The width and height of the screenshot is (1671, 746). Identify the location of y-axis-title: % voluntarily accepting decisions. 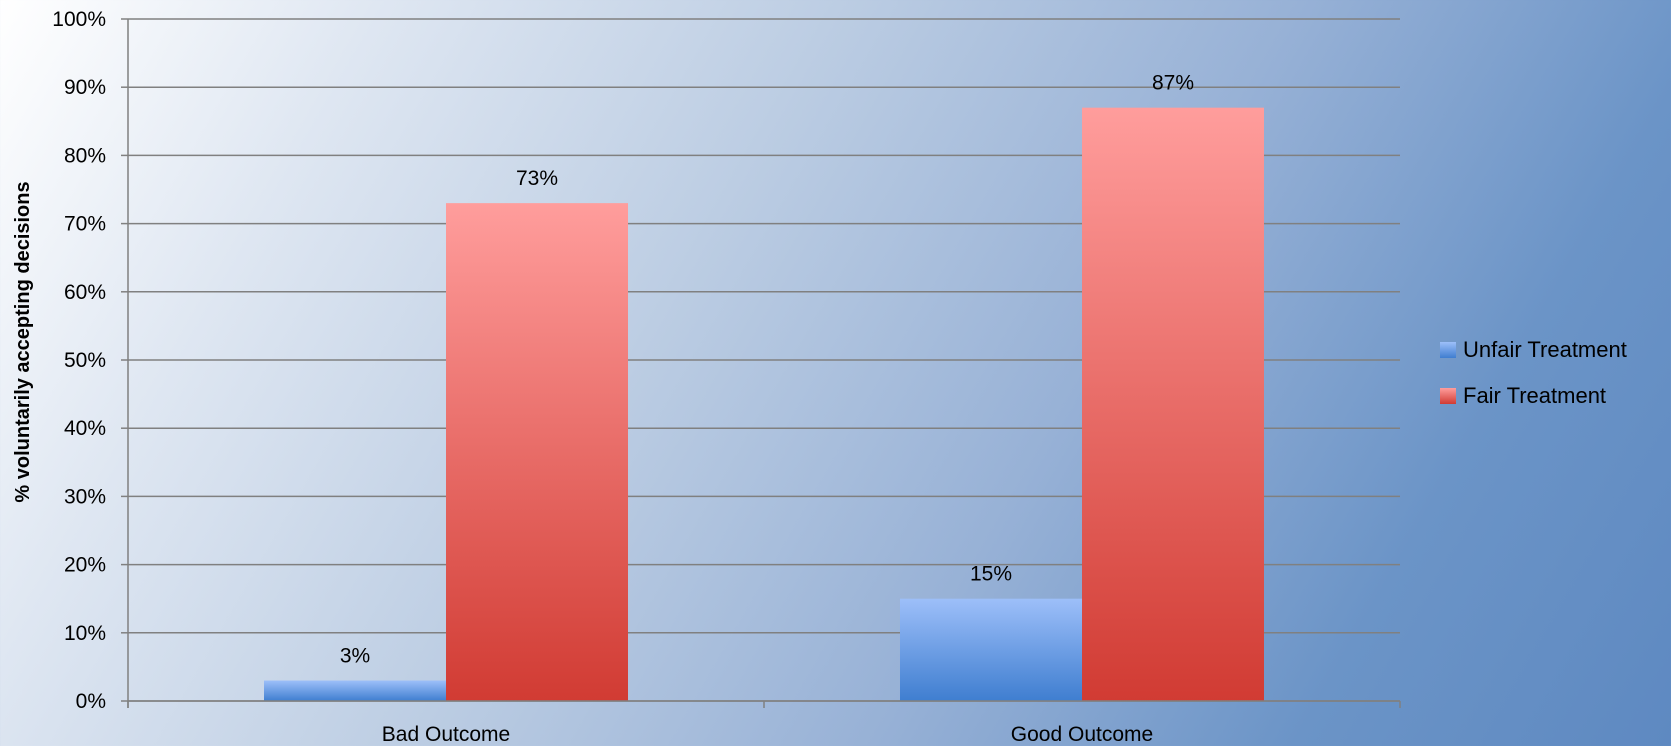
(23, 341).